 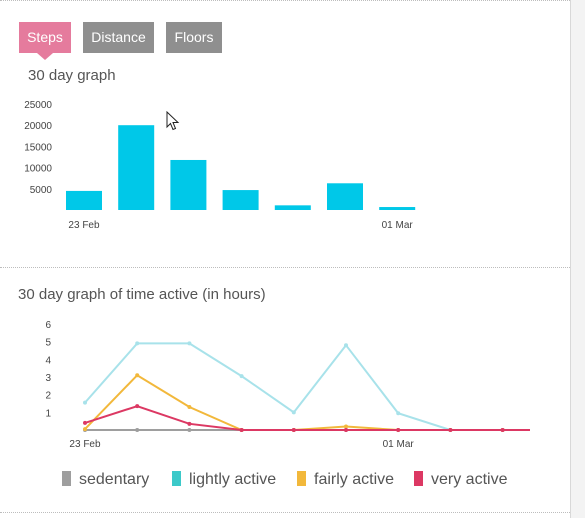 I want to click on lightly-active-swatch-icon, so click(x=176, y=478).